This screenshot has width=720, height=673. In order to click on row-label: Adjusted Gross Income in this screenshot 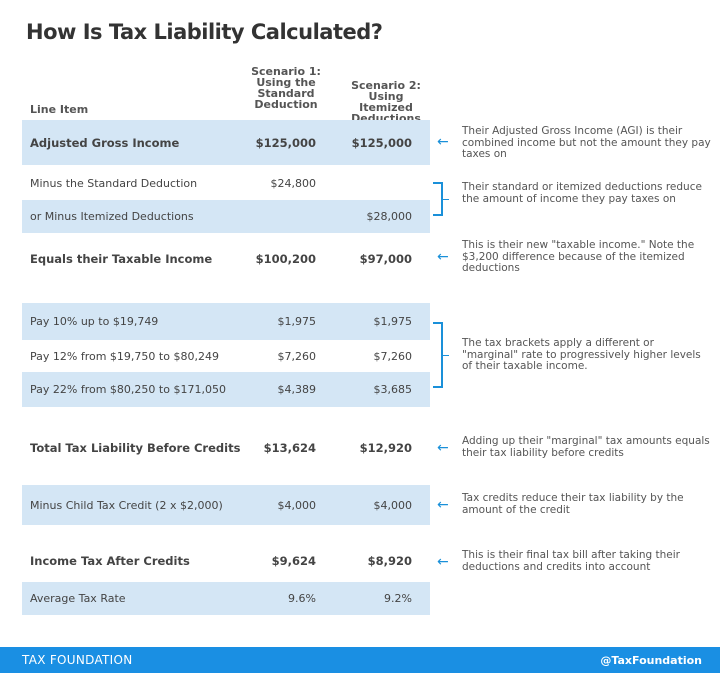, I will do `click(105, 142)`.